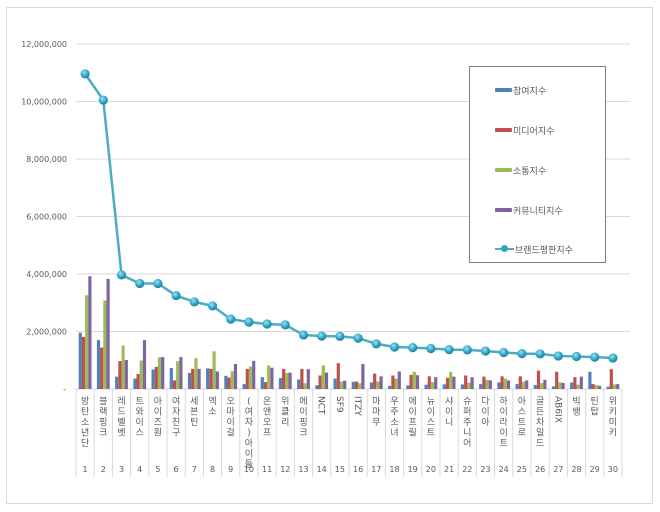  I want to click on x-rank-label: 1, so click(85, 469).